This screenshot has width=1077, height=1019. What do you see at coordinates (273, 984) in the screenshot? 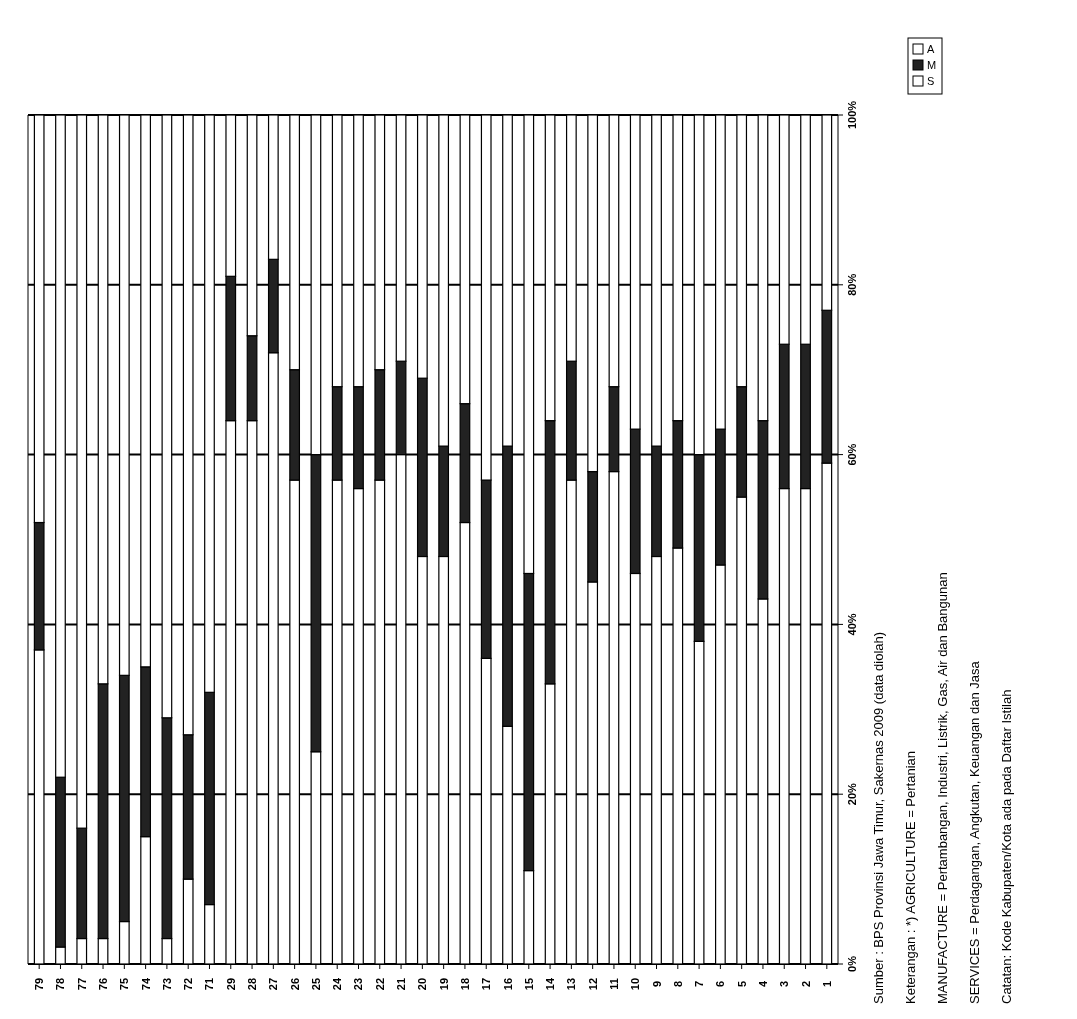
I see `x-tick-label: 27` at bounding box center [273, 984].